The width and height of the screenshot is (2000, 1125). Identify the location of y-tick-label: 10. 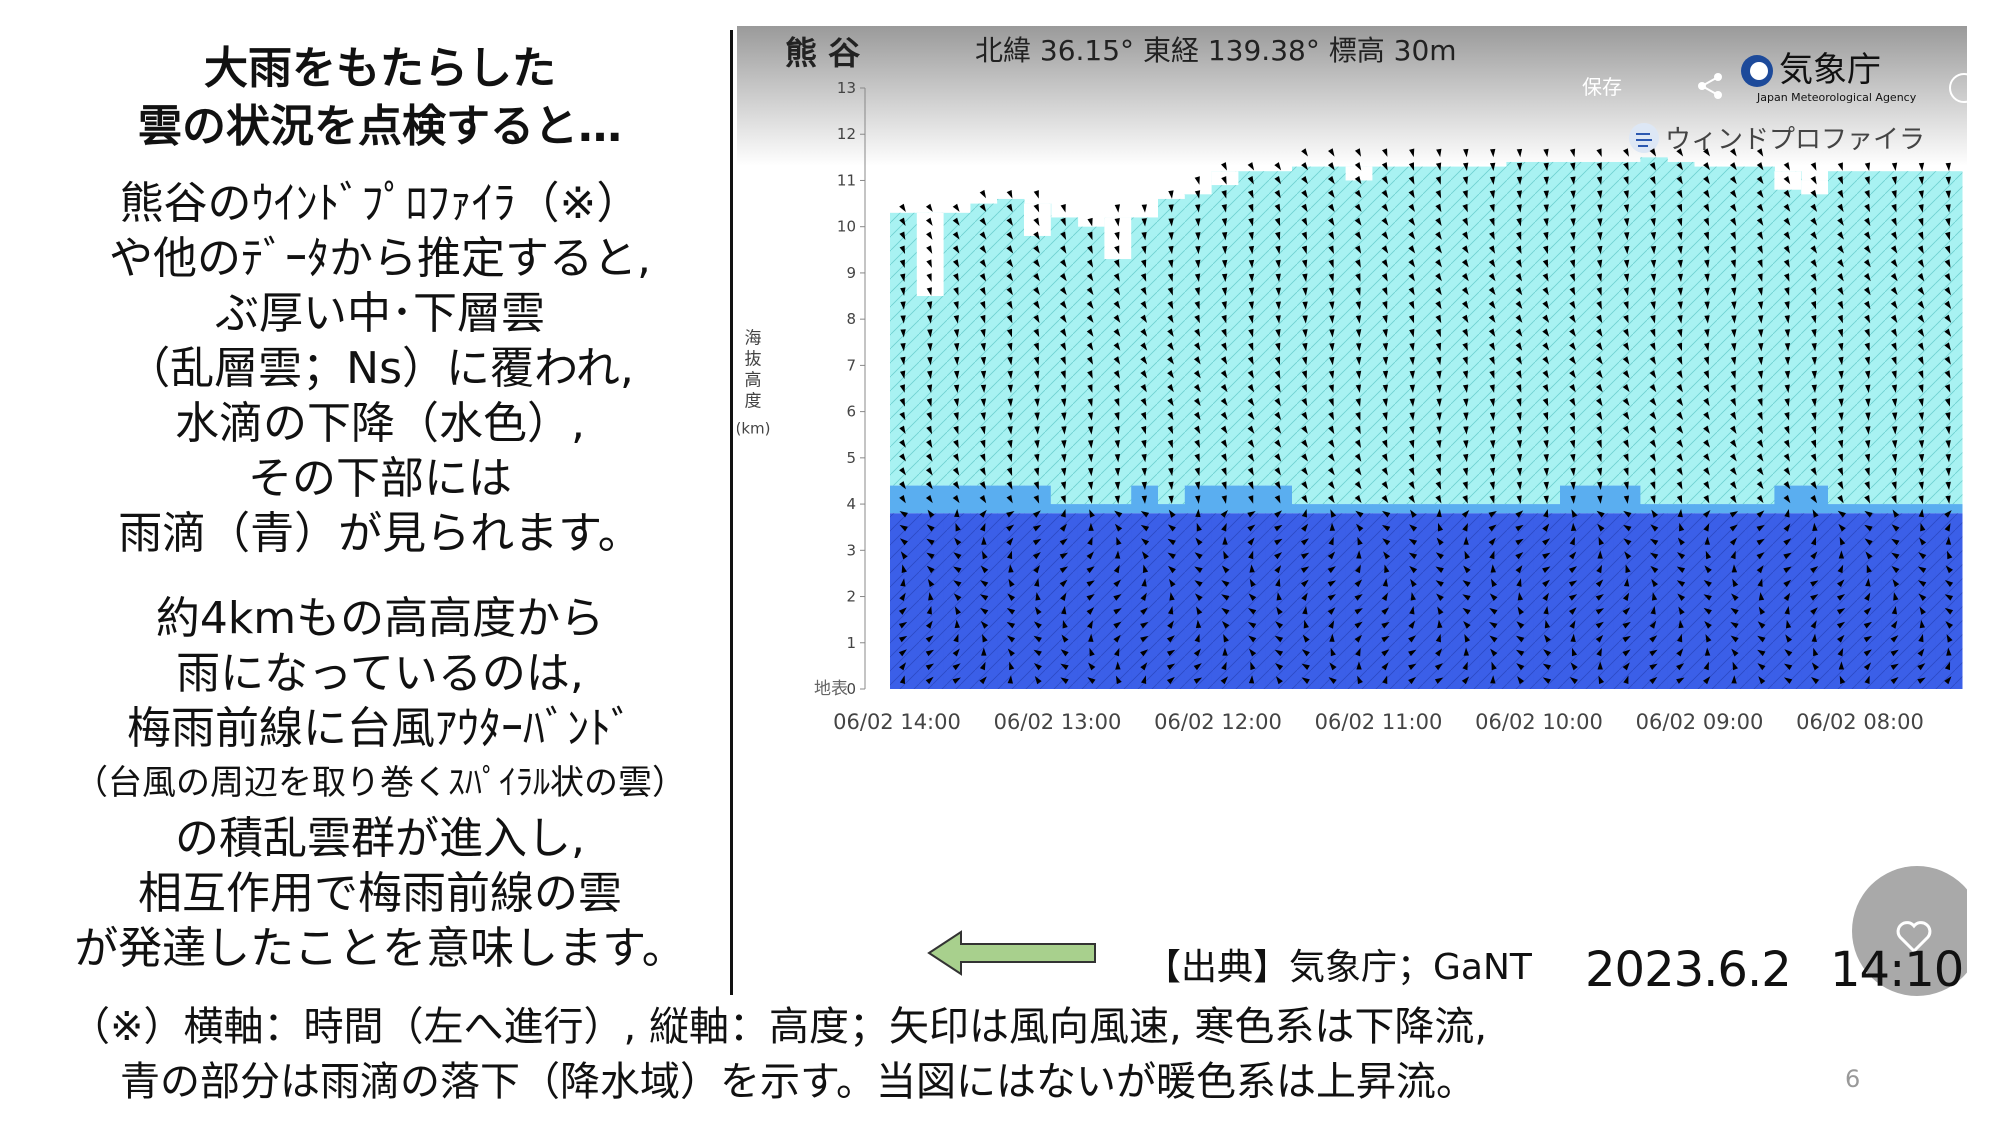
(846, 227).